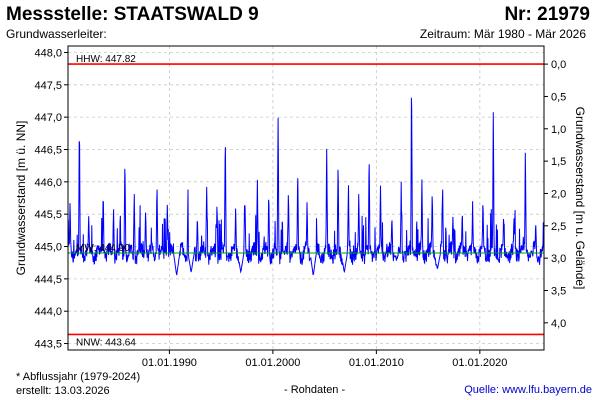  I want to click on x-tick-label: 01.01.2020, so click(479, 363).